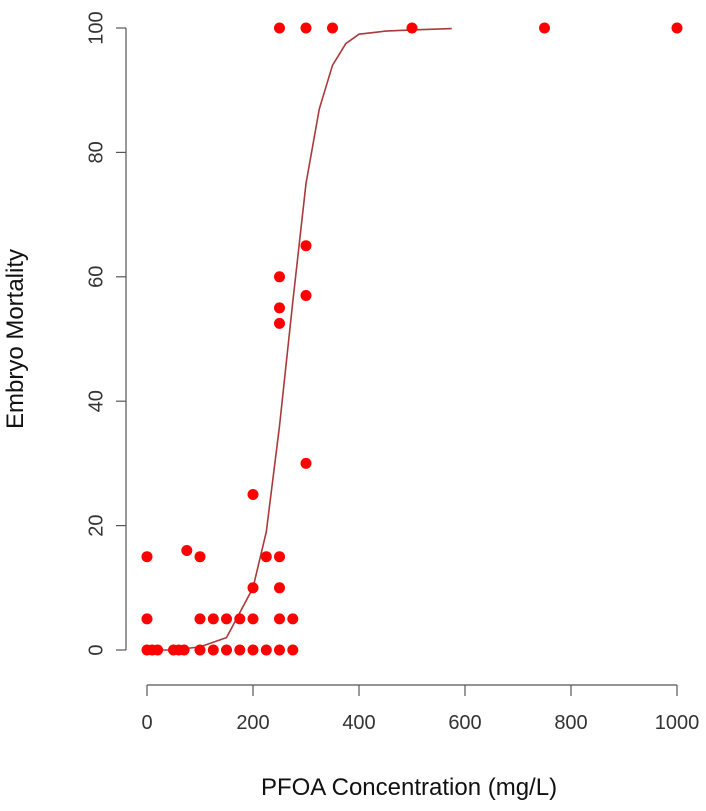  What do you see at coordinates (96, 277) in the screenshot?
I see `y-tick-label: 60` at bounding box center [96, 277].